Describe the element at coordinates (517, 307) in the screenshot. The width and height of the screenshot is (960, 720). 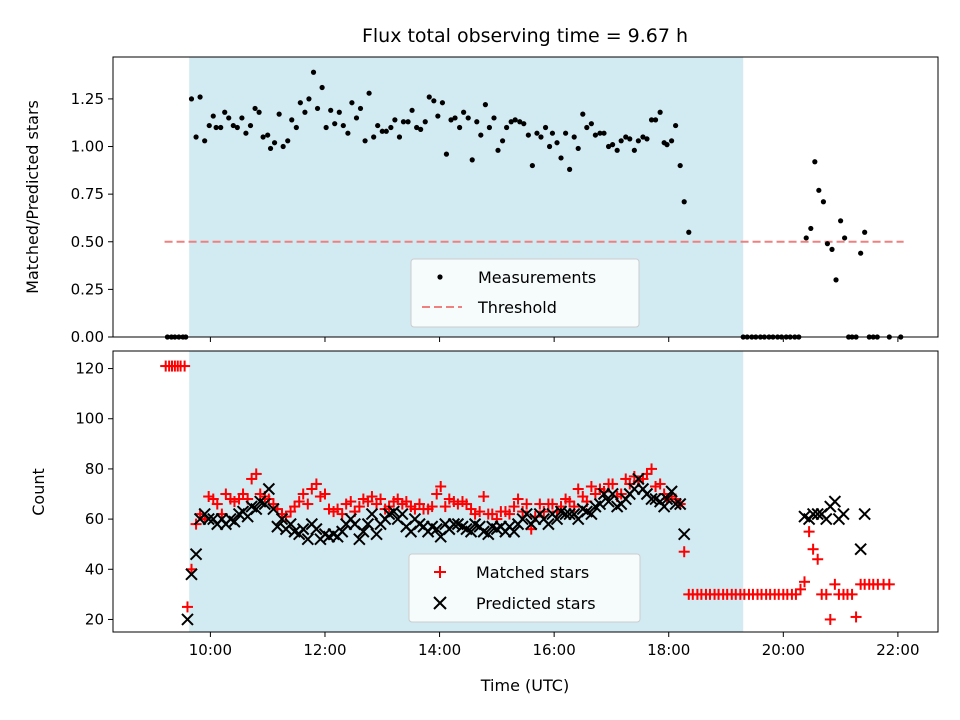
I see `legend-threshold-label: Threshold` at that location.